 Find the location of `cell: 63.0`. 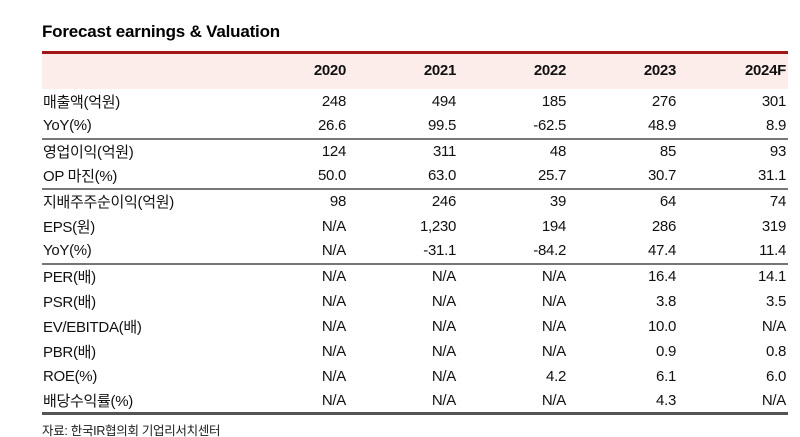

cell: 63.0 is located at coordinates (403, 176).